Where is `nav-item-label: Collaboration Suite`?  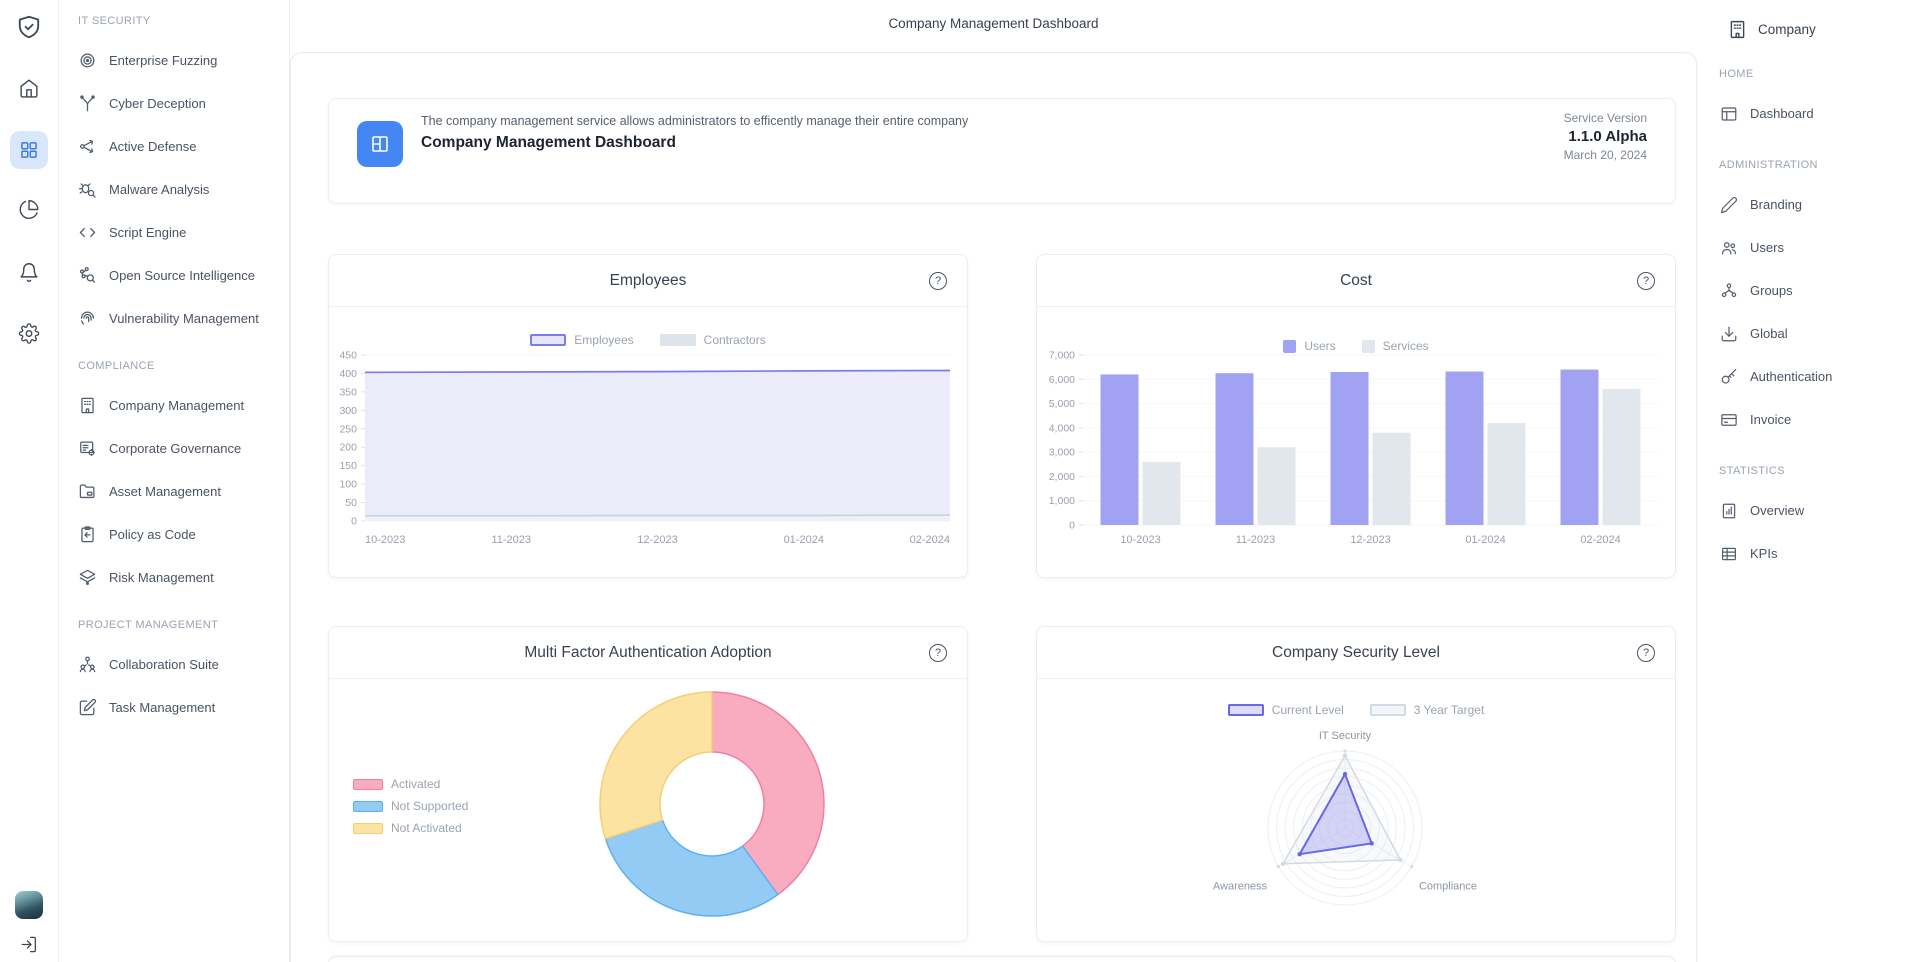
nav-item-label: Collaboration Suite is located at coordinates (164, 664).